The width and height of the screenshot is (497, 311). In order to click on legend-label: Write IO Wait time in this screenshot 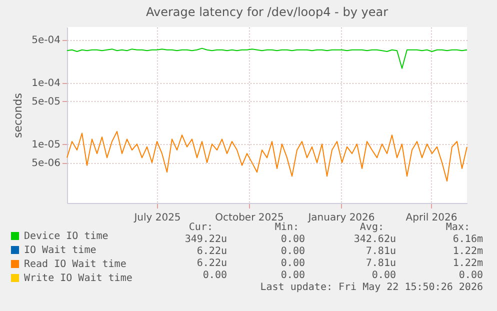, I will do `click(78, 278)`.